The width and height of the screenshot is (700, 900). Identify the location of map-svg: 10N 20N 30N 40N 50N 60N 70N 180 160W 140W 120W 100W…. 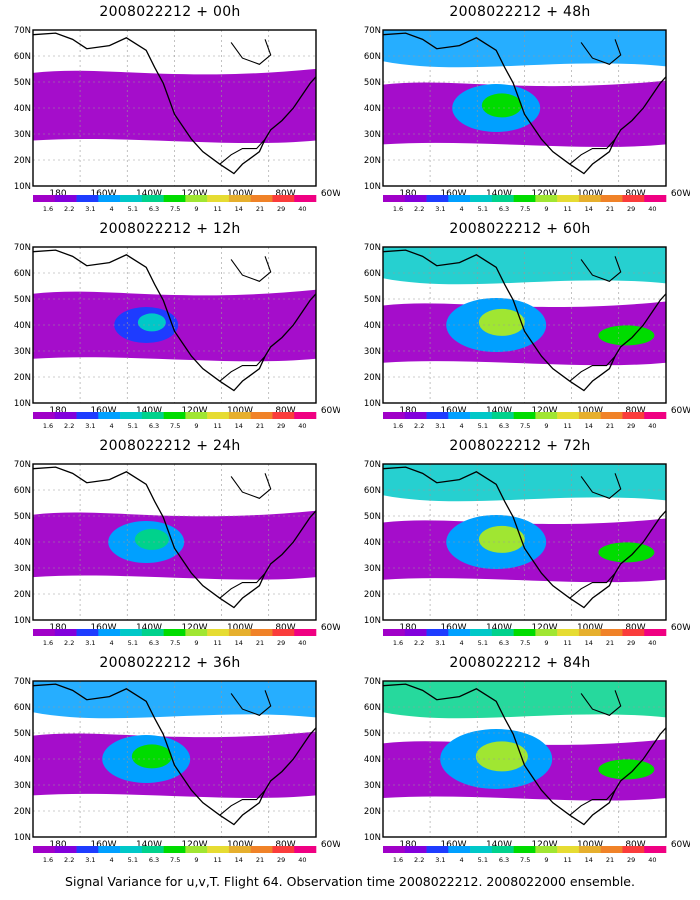
(527, 553).